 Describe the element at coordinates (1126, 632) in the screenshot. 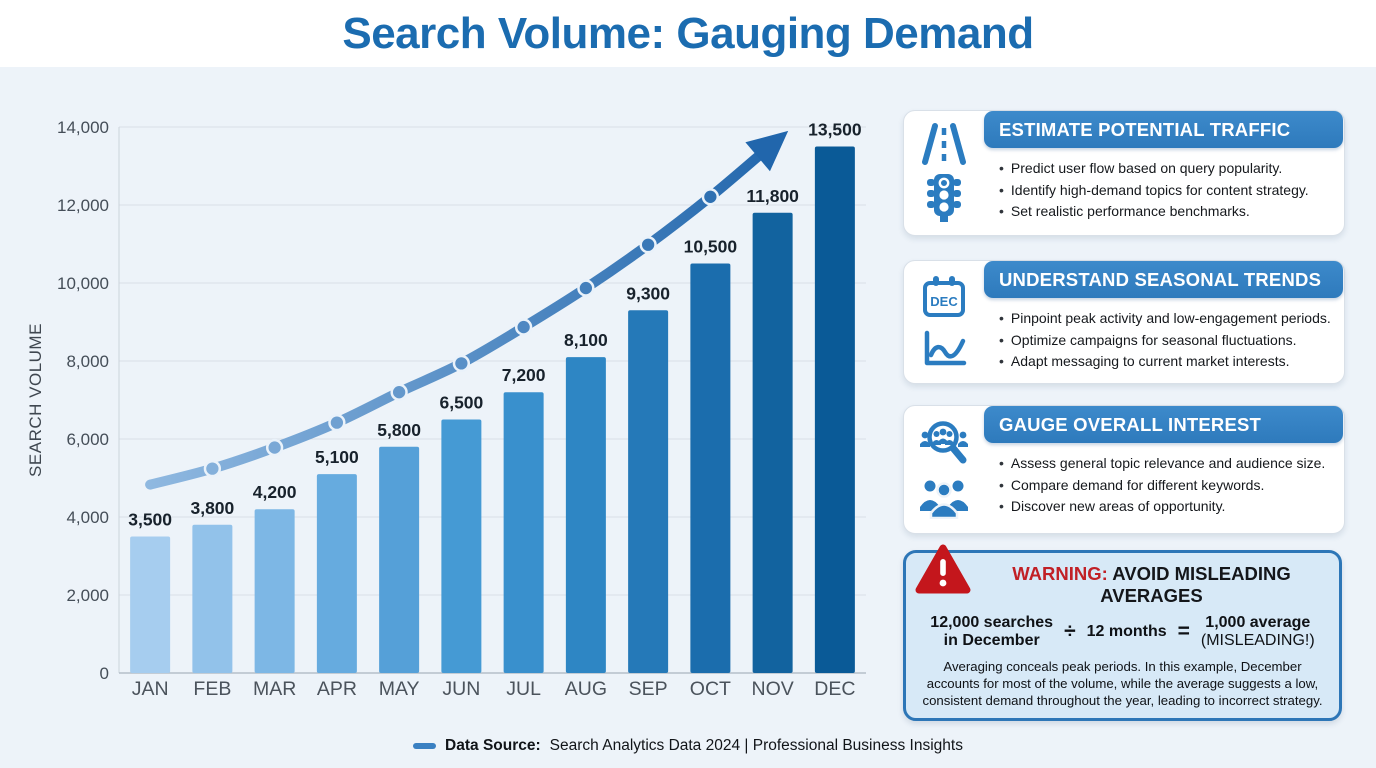

I see `formula-middle: 12 months` at that location.